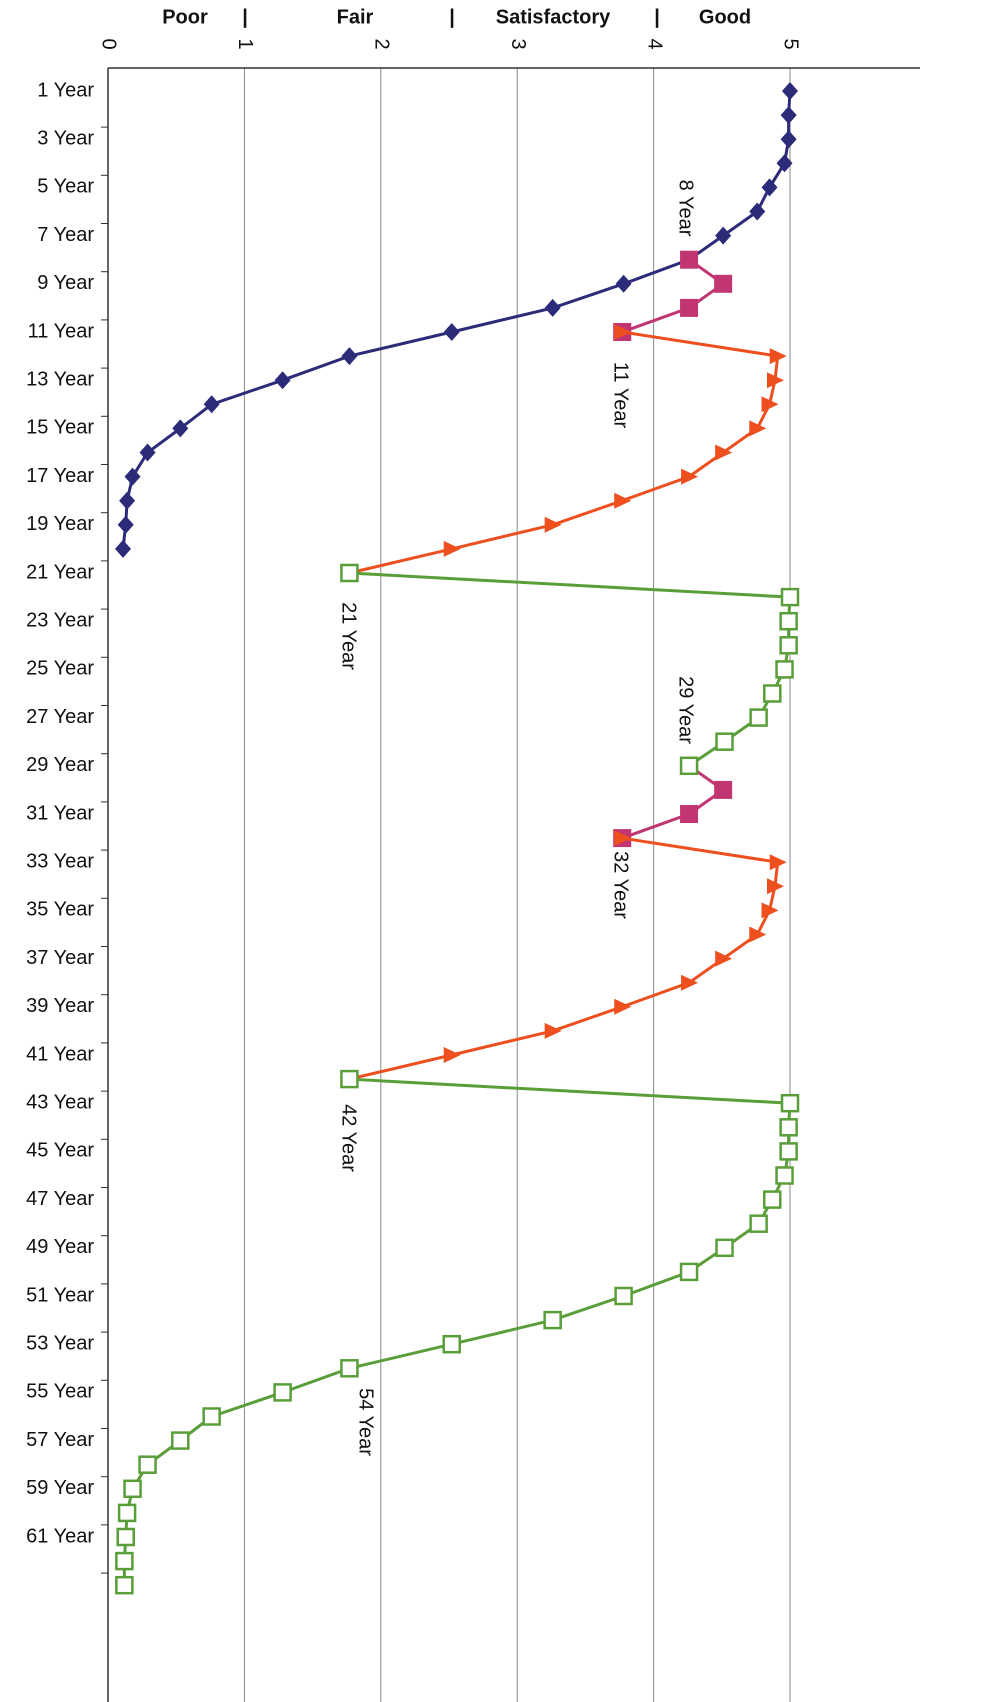  Describe the element at coordinates (60, 669) in the screenshot. I see `y-tick-label: 25 Year` at that location.